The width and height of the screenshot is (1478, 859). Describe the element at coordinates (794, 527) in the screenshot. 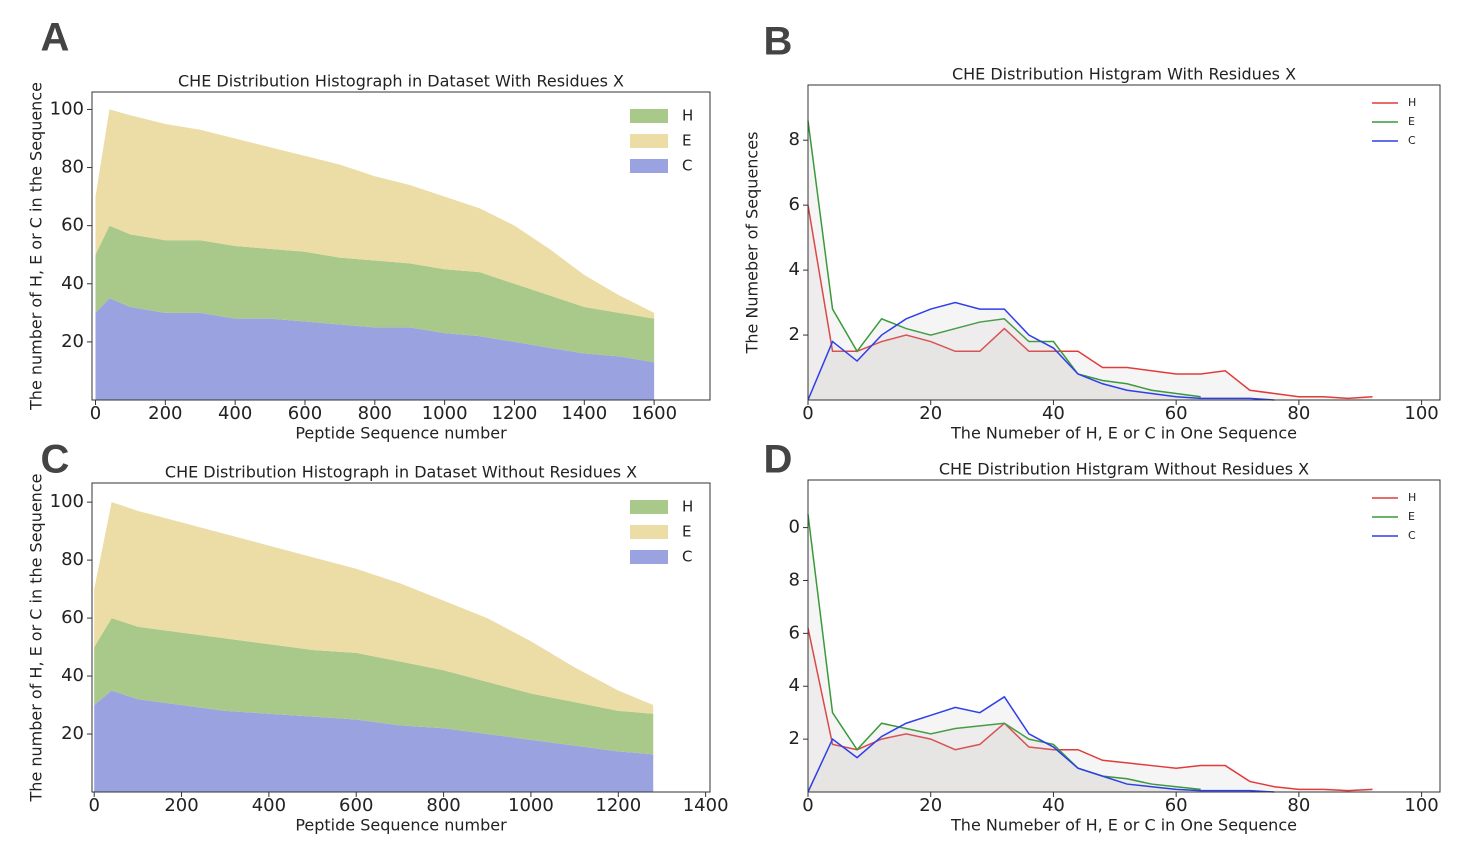

I see `y-tick-label: 0` at that location.